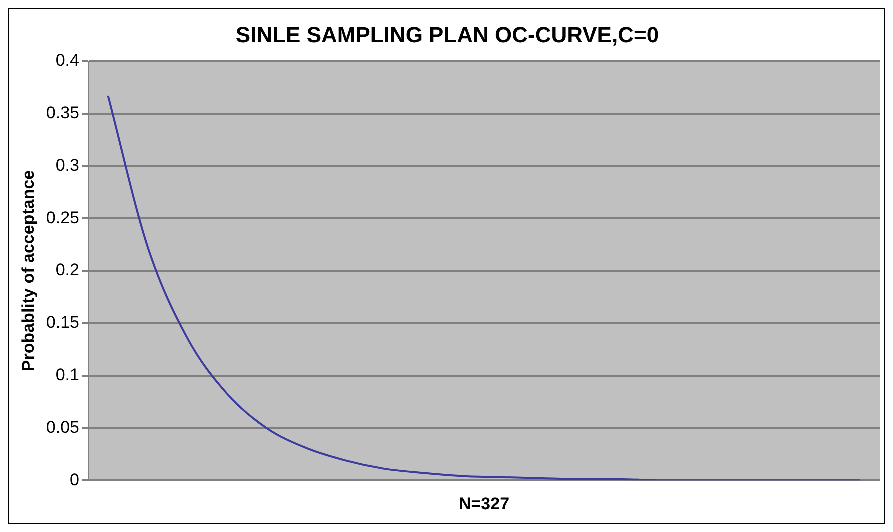  What do you see at coordinates (68, 60) in the screenshot?
I see `y-tick-label: 0.4` at bounding box center [68, 60].